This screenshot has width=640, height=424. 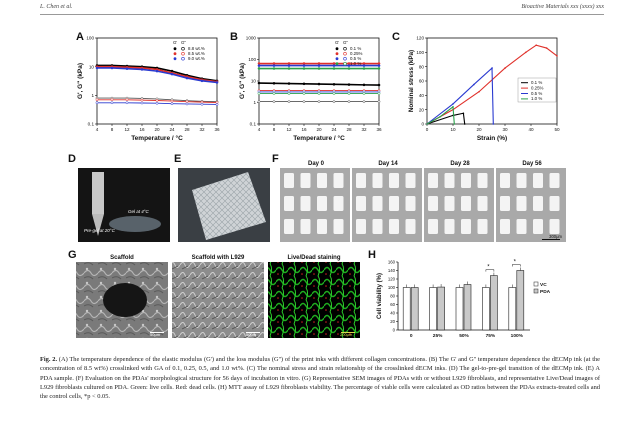 I want to click on chart-b-xtick-label: 8, so click(x=274, y=129).